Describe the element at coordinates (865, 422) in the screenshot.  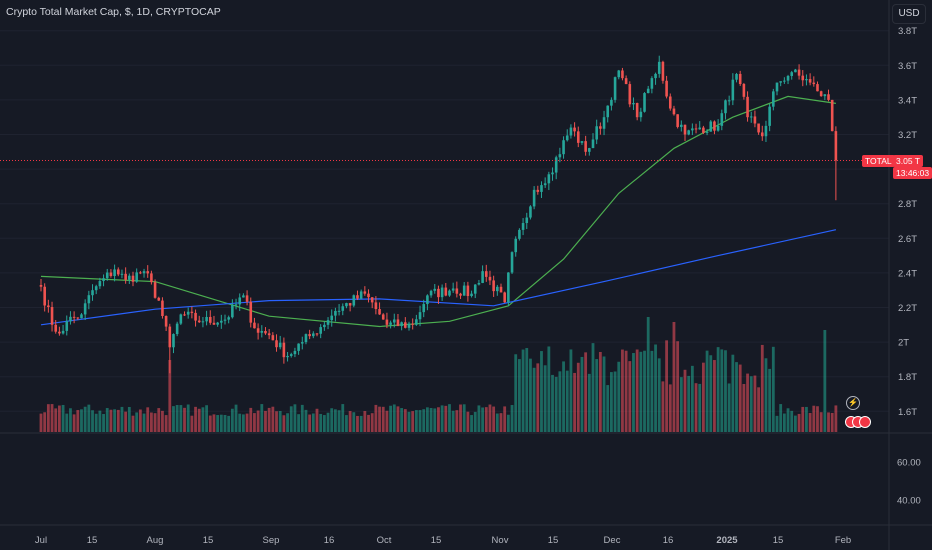
I see `event-marker-icon` at that location.